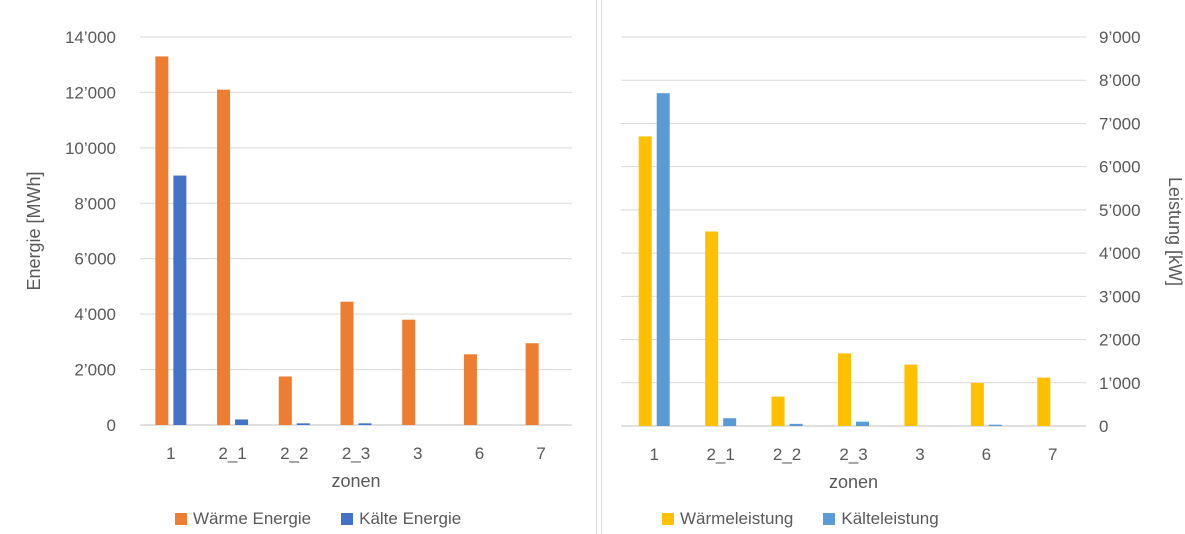  I want to click on y-tick-label: 10’000, so click(90, 148).